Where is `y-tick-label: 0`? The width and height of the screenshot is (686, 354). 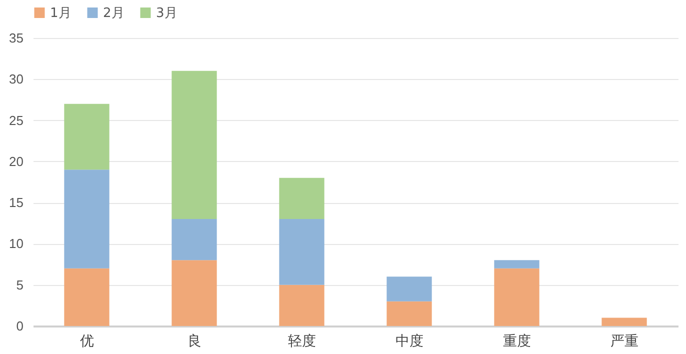
y-tick-label: 0 is located at coordinates (20, 326).